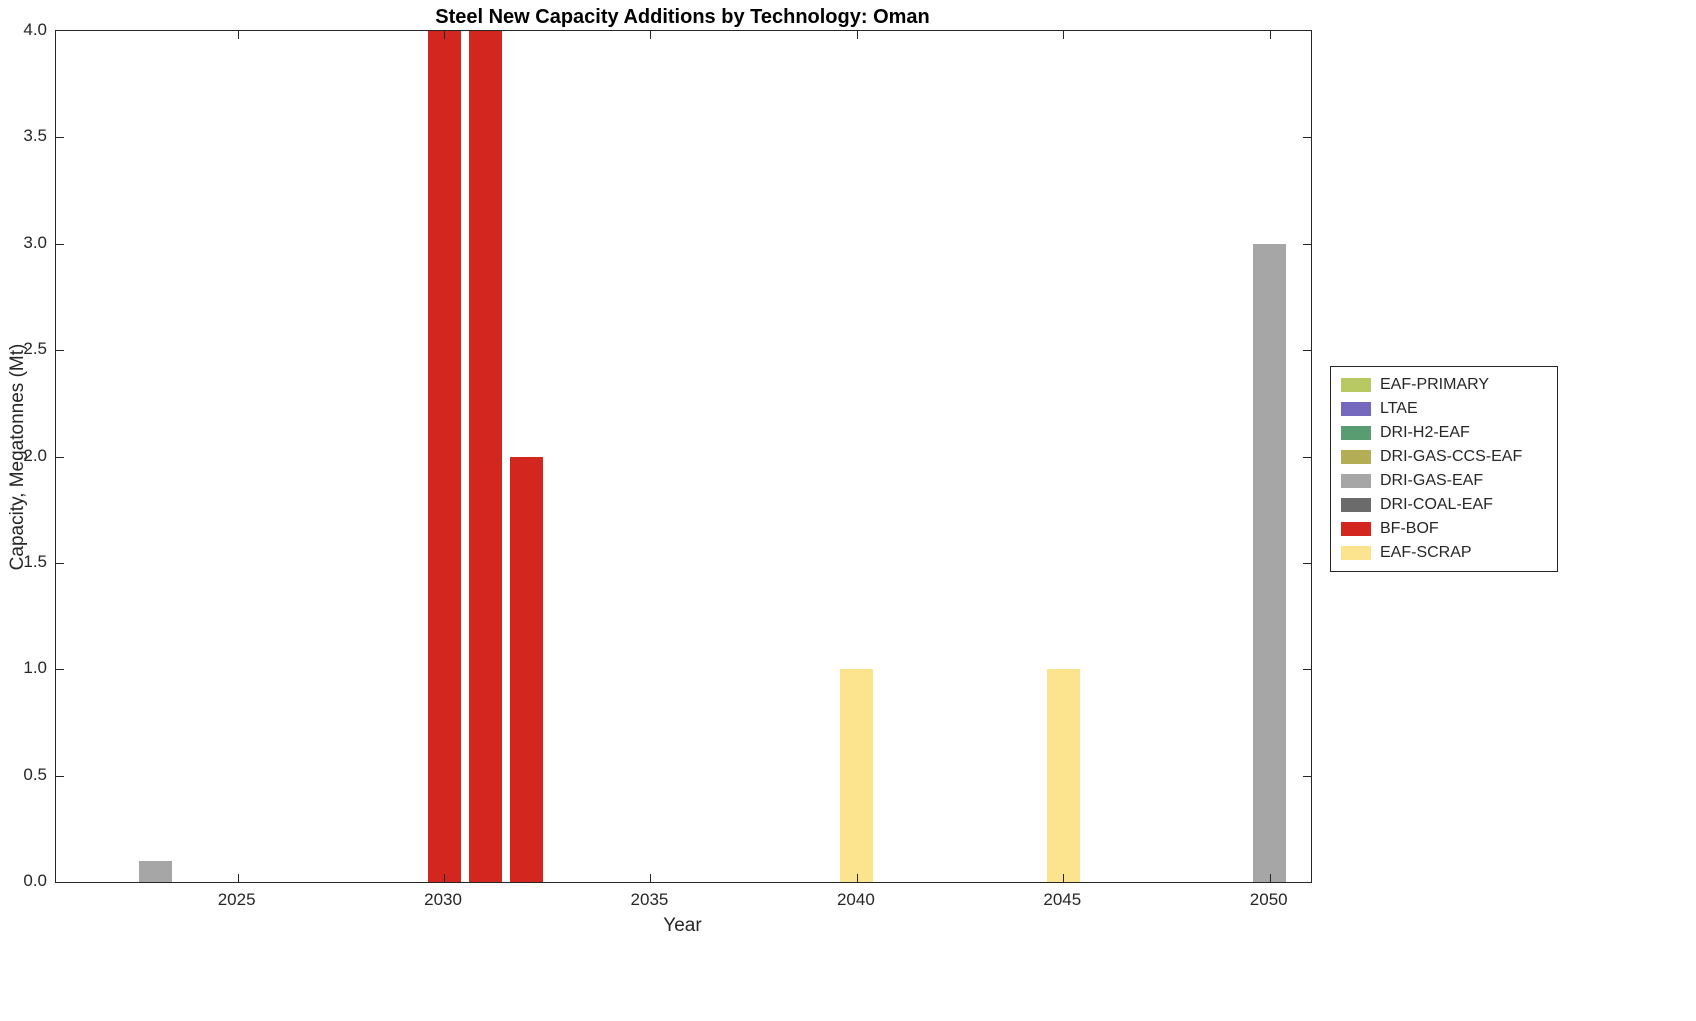  I want to click on y-axis-label: Capacity, Megatonnes (Mt), so click(17, 457).